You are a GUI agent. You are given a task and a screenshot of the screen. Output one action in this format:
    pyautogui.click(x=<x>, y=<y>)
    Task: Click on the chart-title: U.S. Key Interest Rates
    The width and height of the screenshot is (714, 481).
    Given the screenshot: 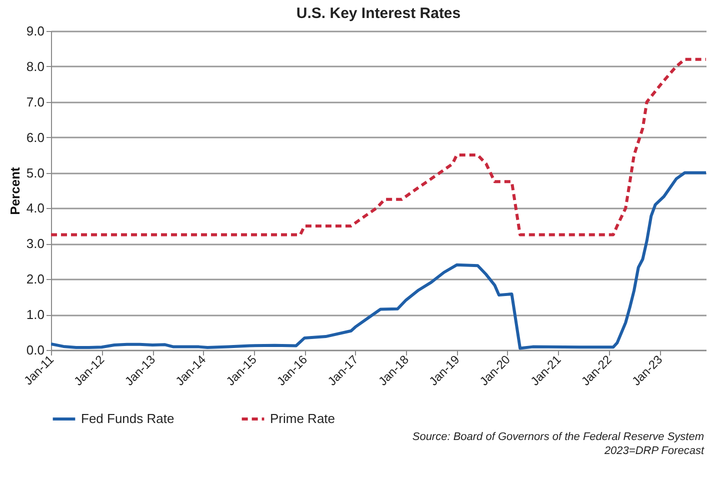 What is the action you would take?
    pyautogui.click(x=378, y=13)
    